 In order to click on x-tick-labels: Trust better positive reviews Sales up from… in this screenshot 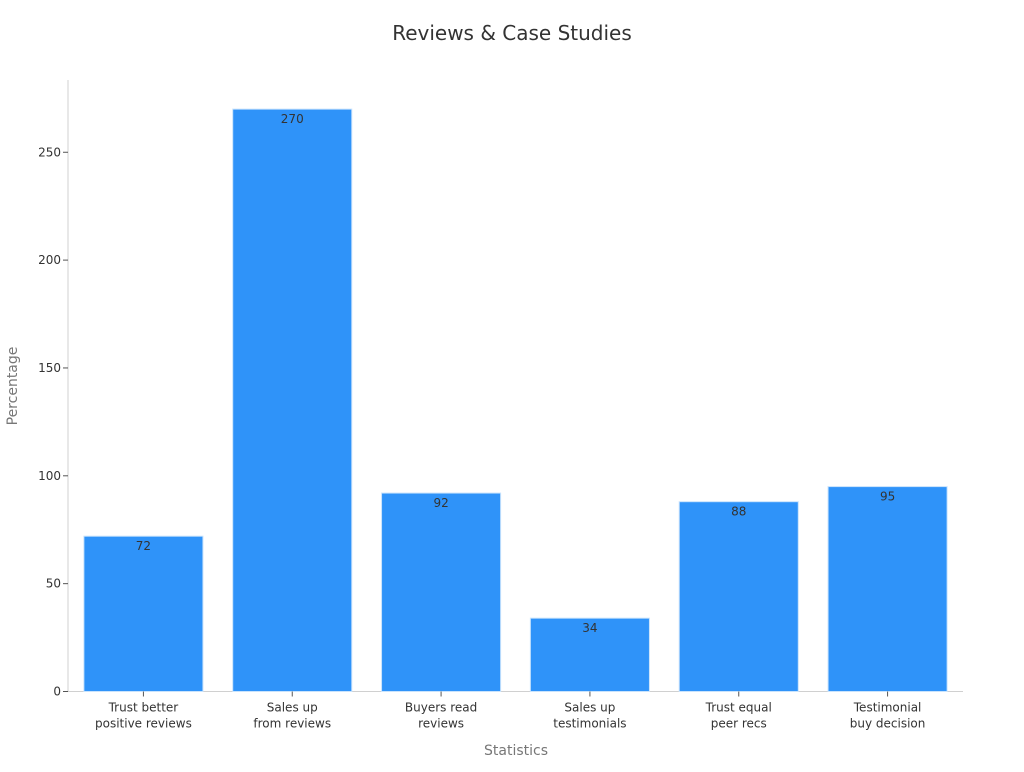, I will do `click(510, 711)`.